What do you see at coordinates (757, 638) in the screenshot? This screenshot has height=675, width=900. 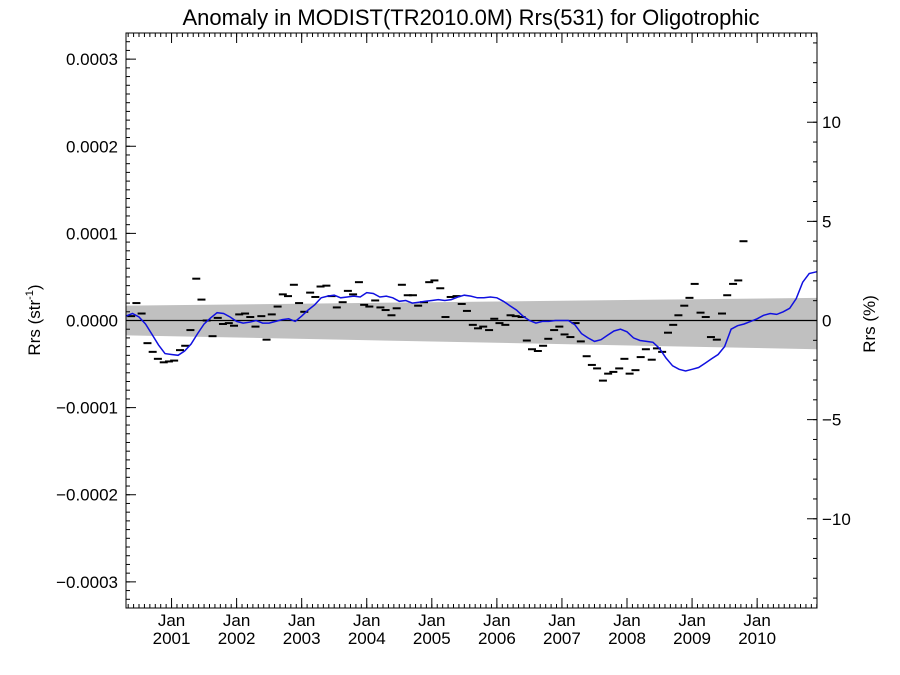 I see `x-tick-label-year: 2010` at bounding box center [757, 638].